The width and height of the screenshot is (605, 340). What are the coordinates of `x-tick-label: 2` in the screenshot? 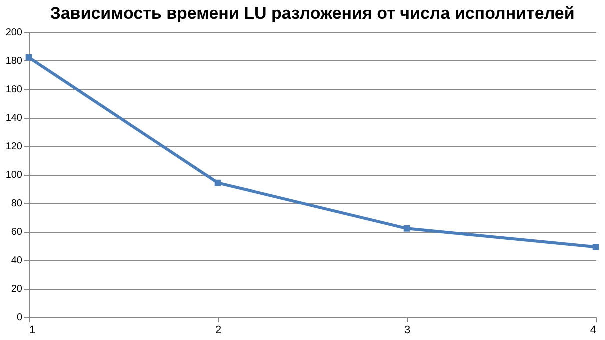 It's located at (218, 330).